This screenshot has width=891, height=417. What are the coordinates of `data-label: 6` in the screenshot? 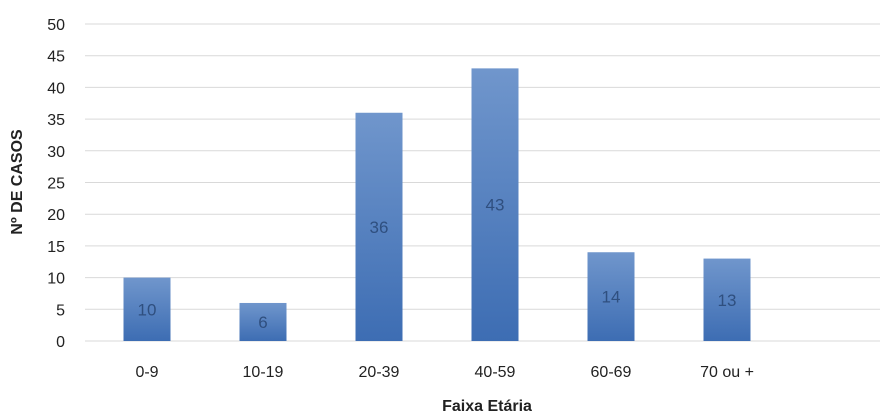 It's located at (262, 322).